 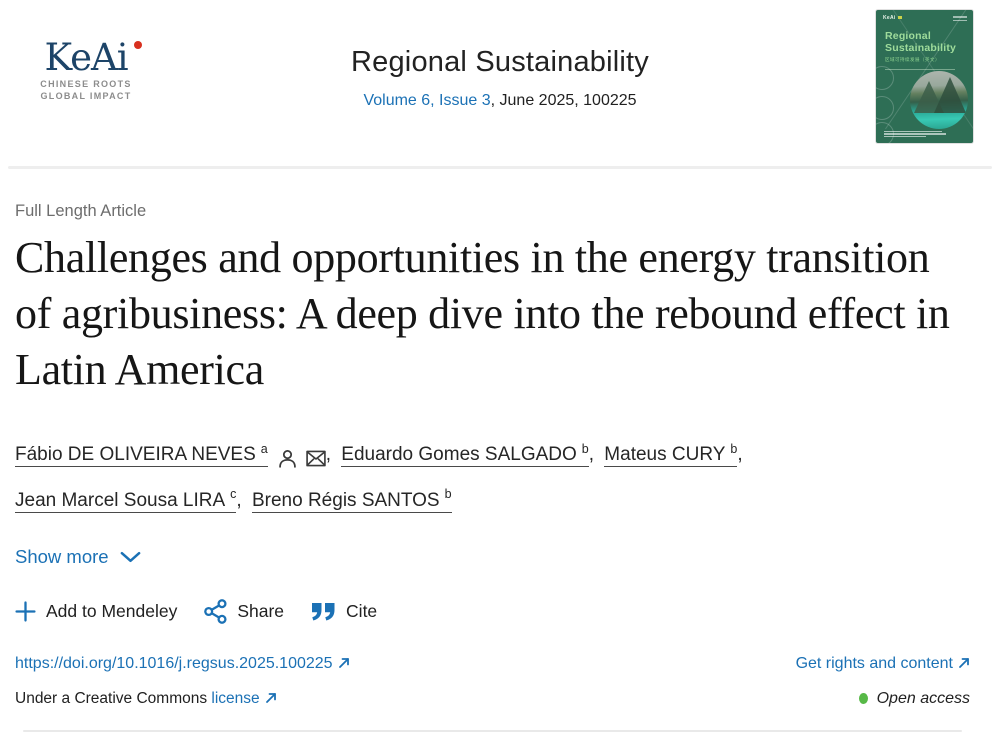 I want to click on get-rights-link: Get rights and content, so click(x=874, y=663).